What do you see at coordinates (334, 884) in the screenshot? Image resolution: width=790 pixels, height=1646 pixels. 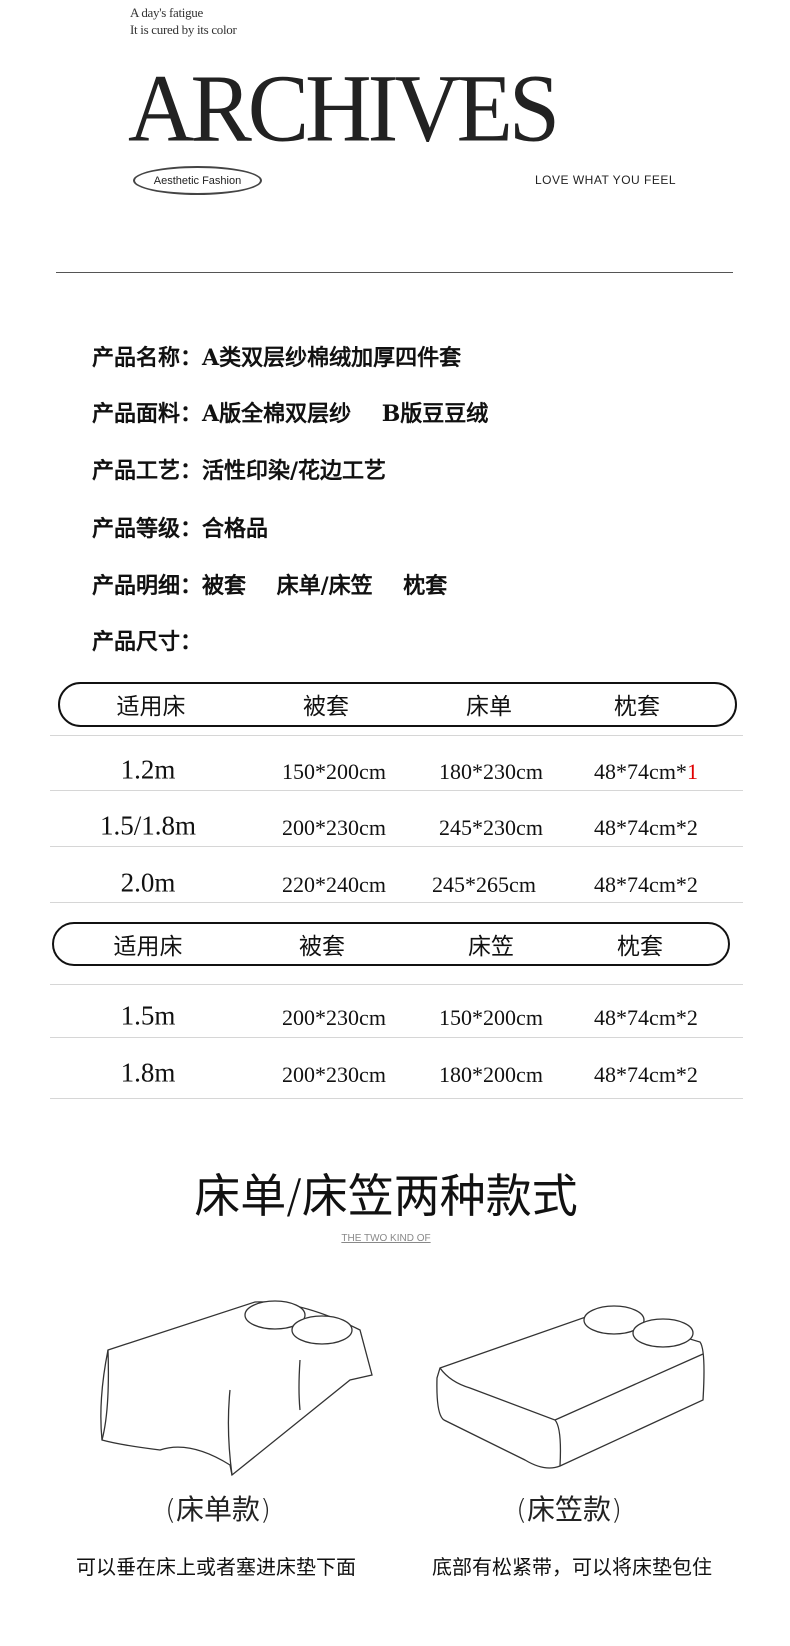 I see `duvet-size: 220*240cm` at bounding box center [334, 884].